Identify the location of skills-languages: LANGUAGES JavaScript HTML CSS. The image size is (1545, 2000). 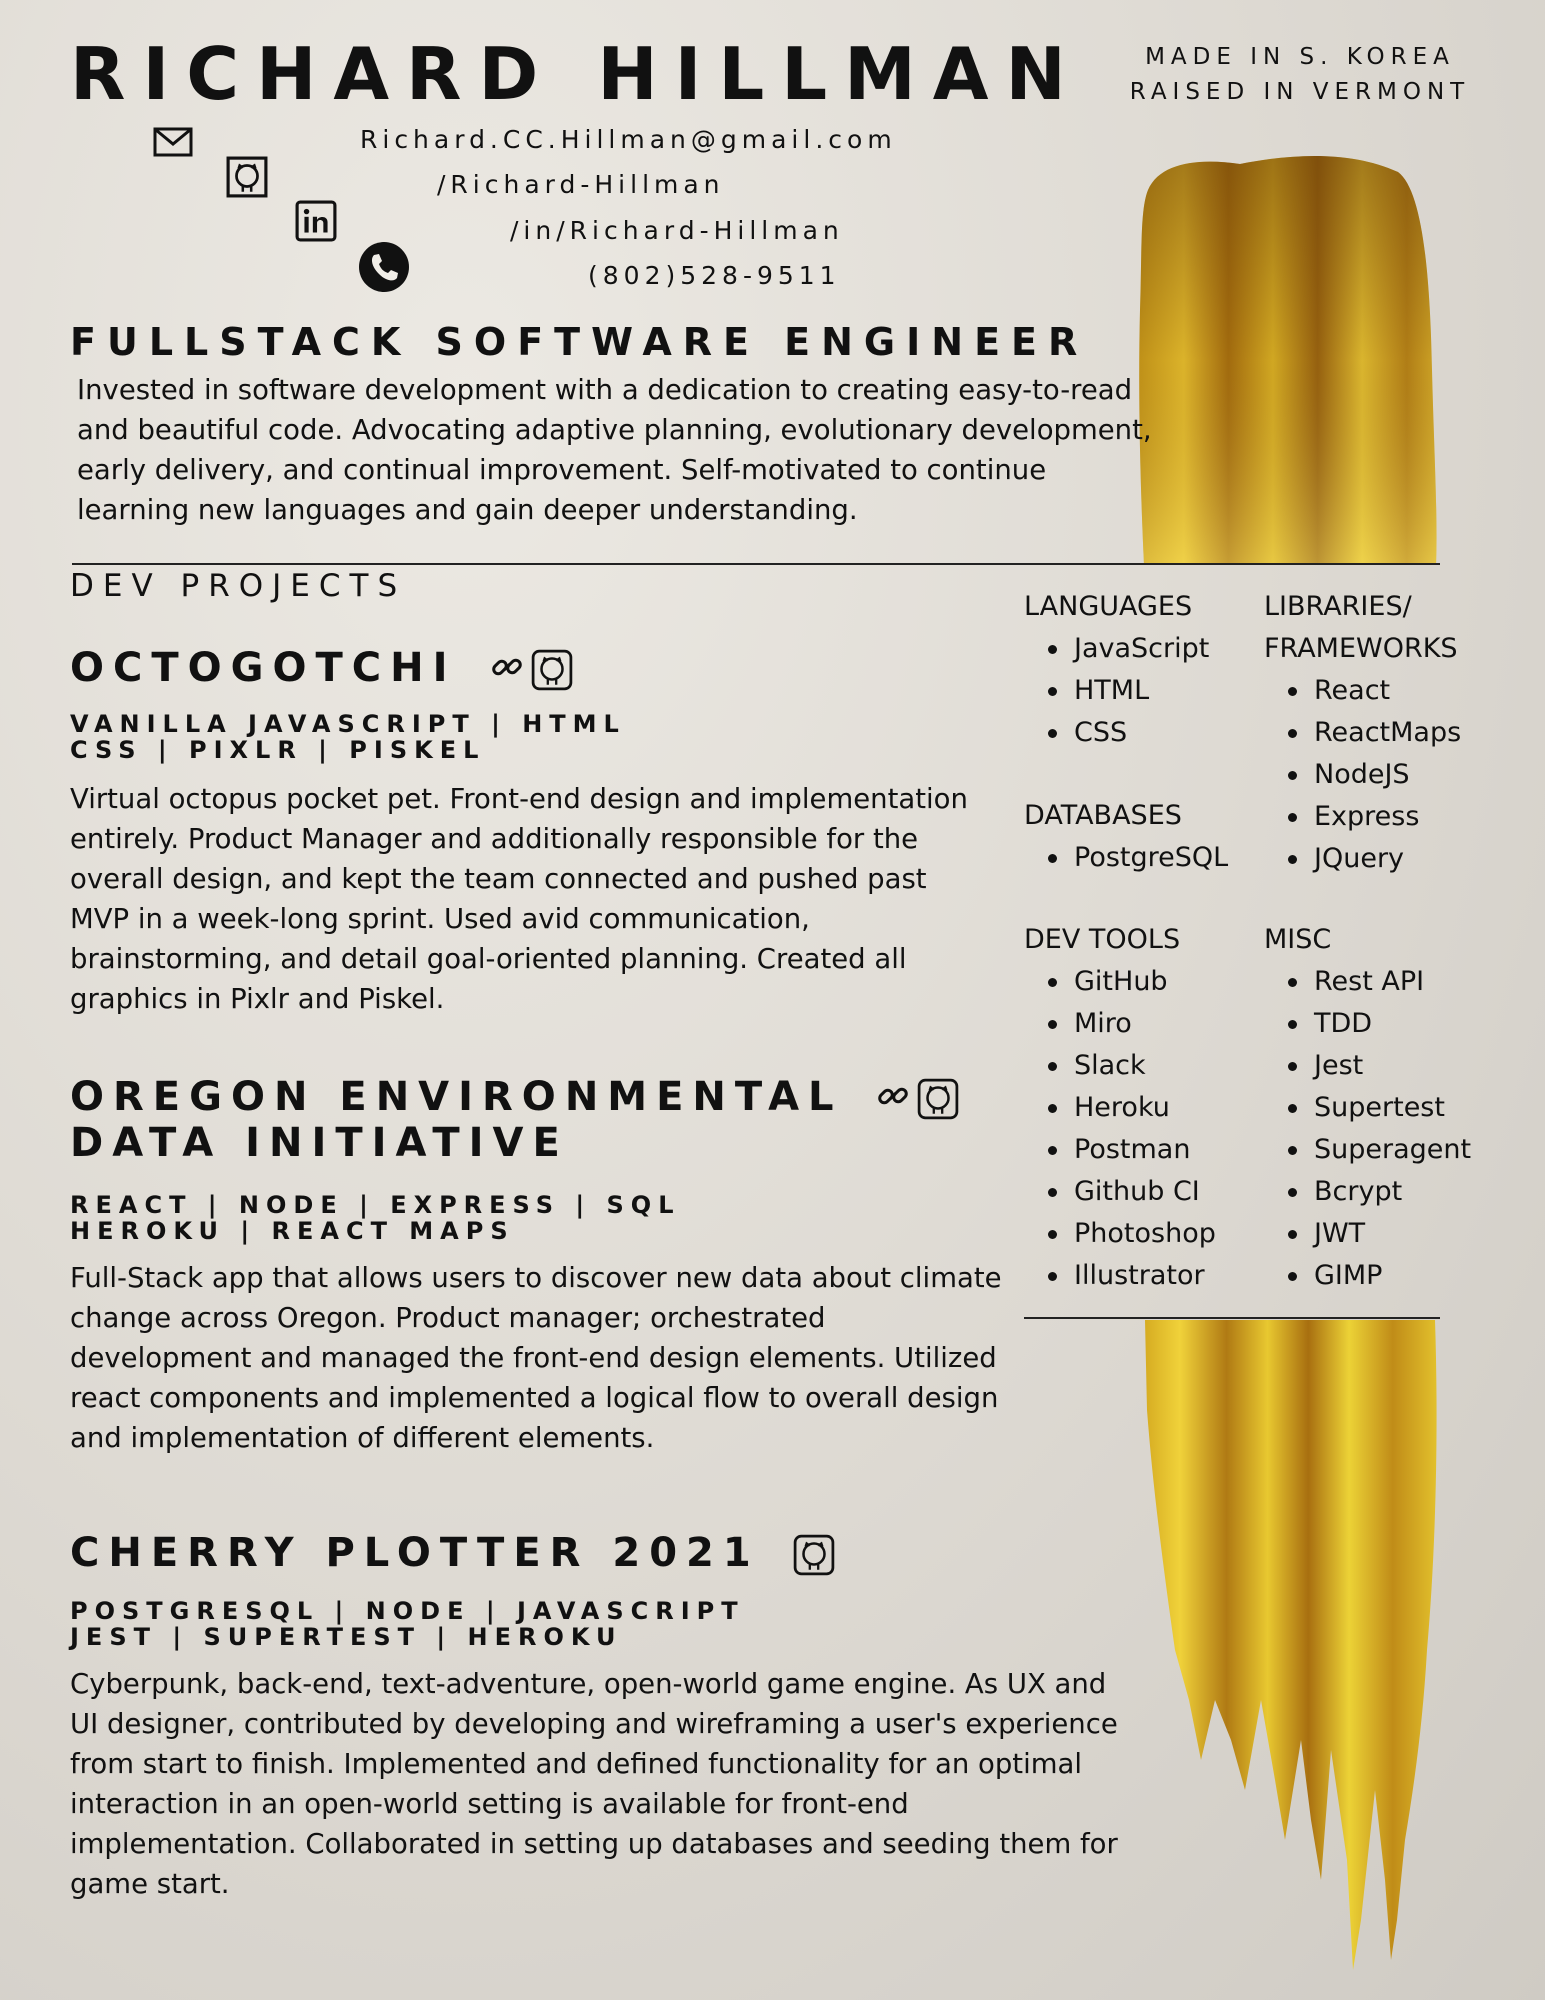
(1139, 670).